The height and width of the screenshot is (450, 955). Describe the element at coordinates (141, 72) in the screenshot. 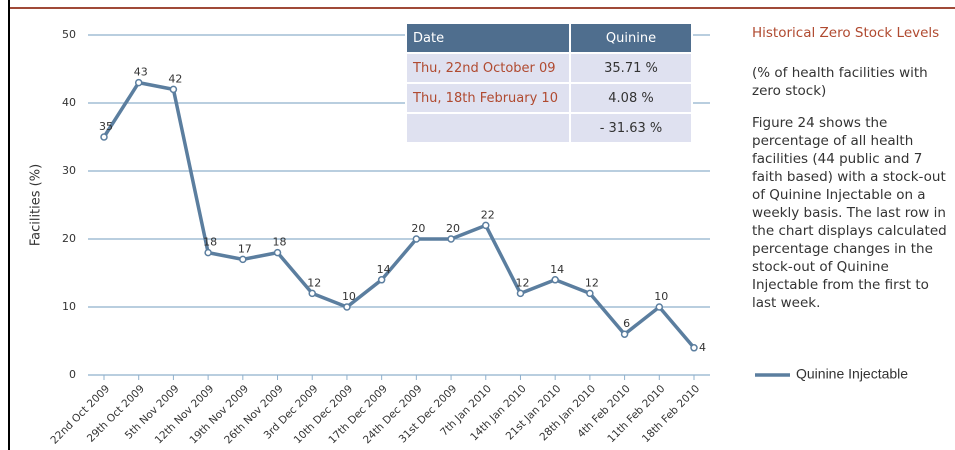

I see `data-label: 43` at that location.